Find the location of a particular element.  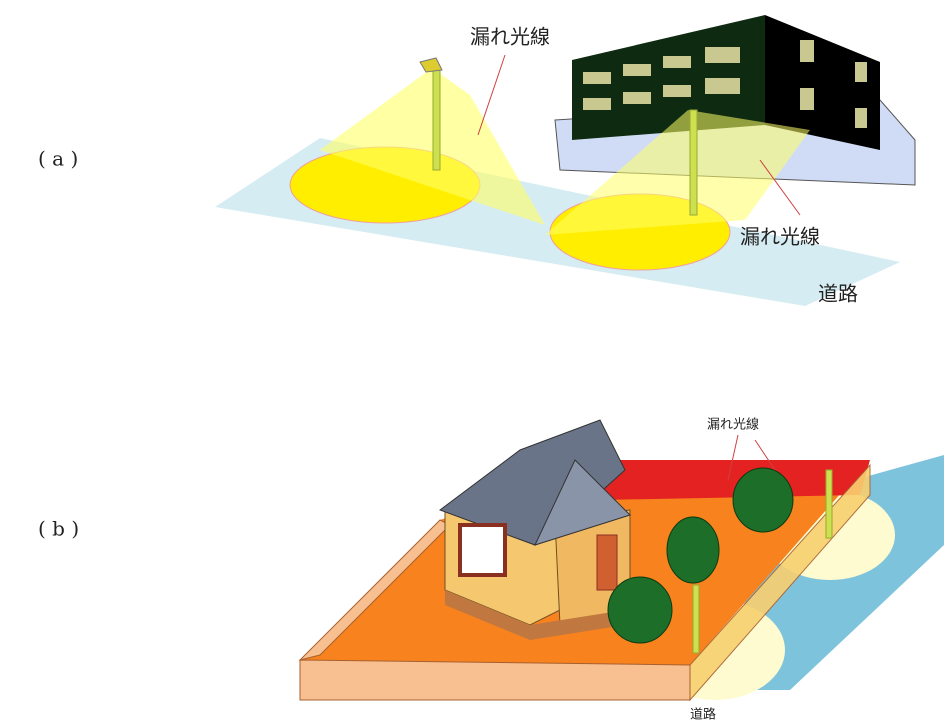

trees is located at coordinates (700, 555).